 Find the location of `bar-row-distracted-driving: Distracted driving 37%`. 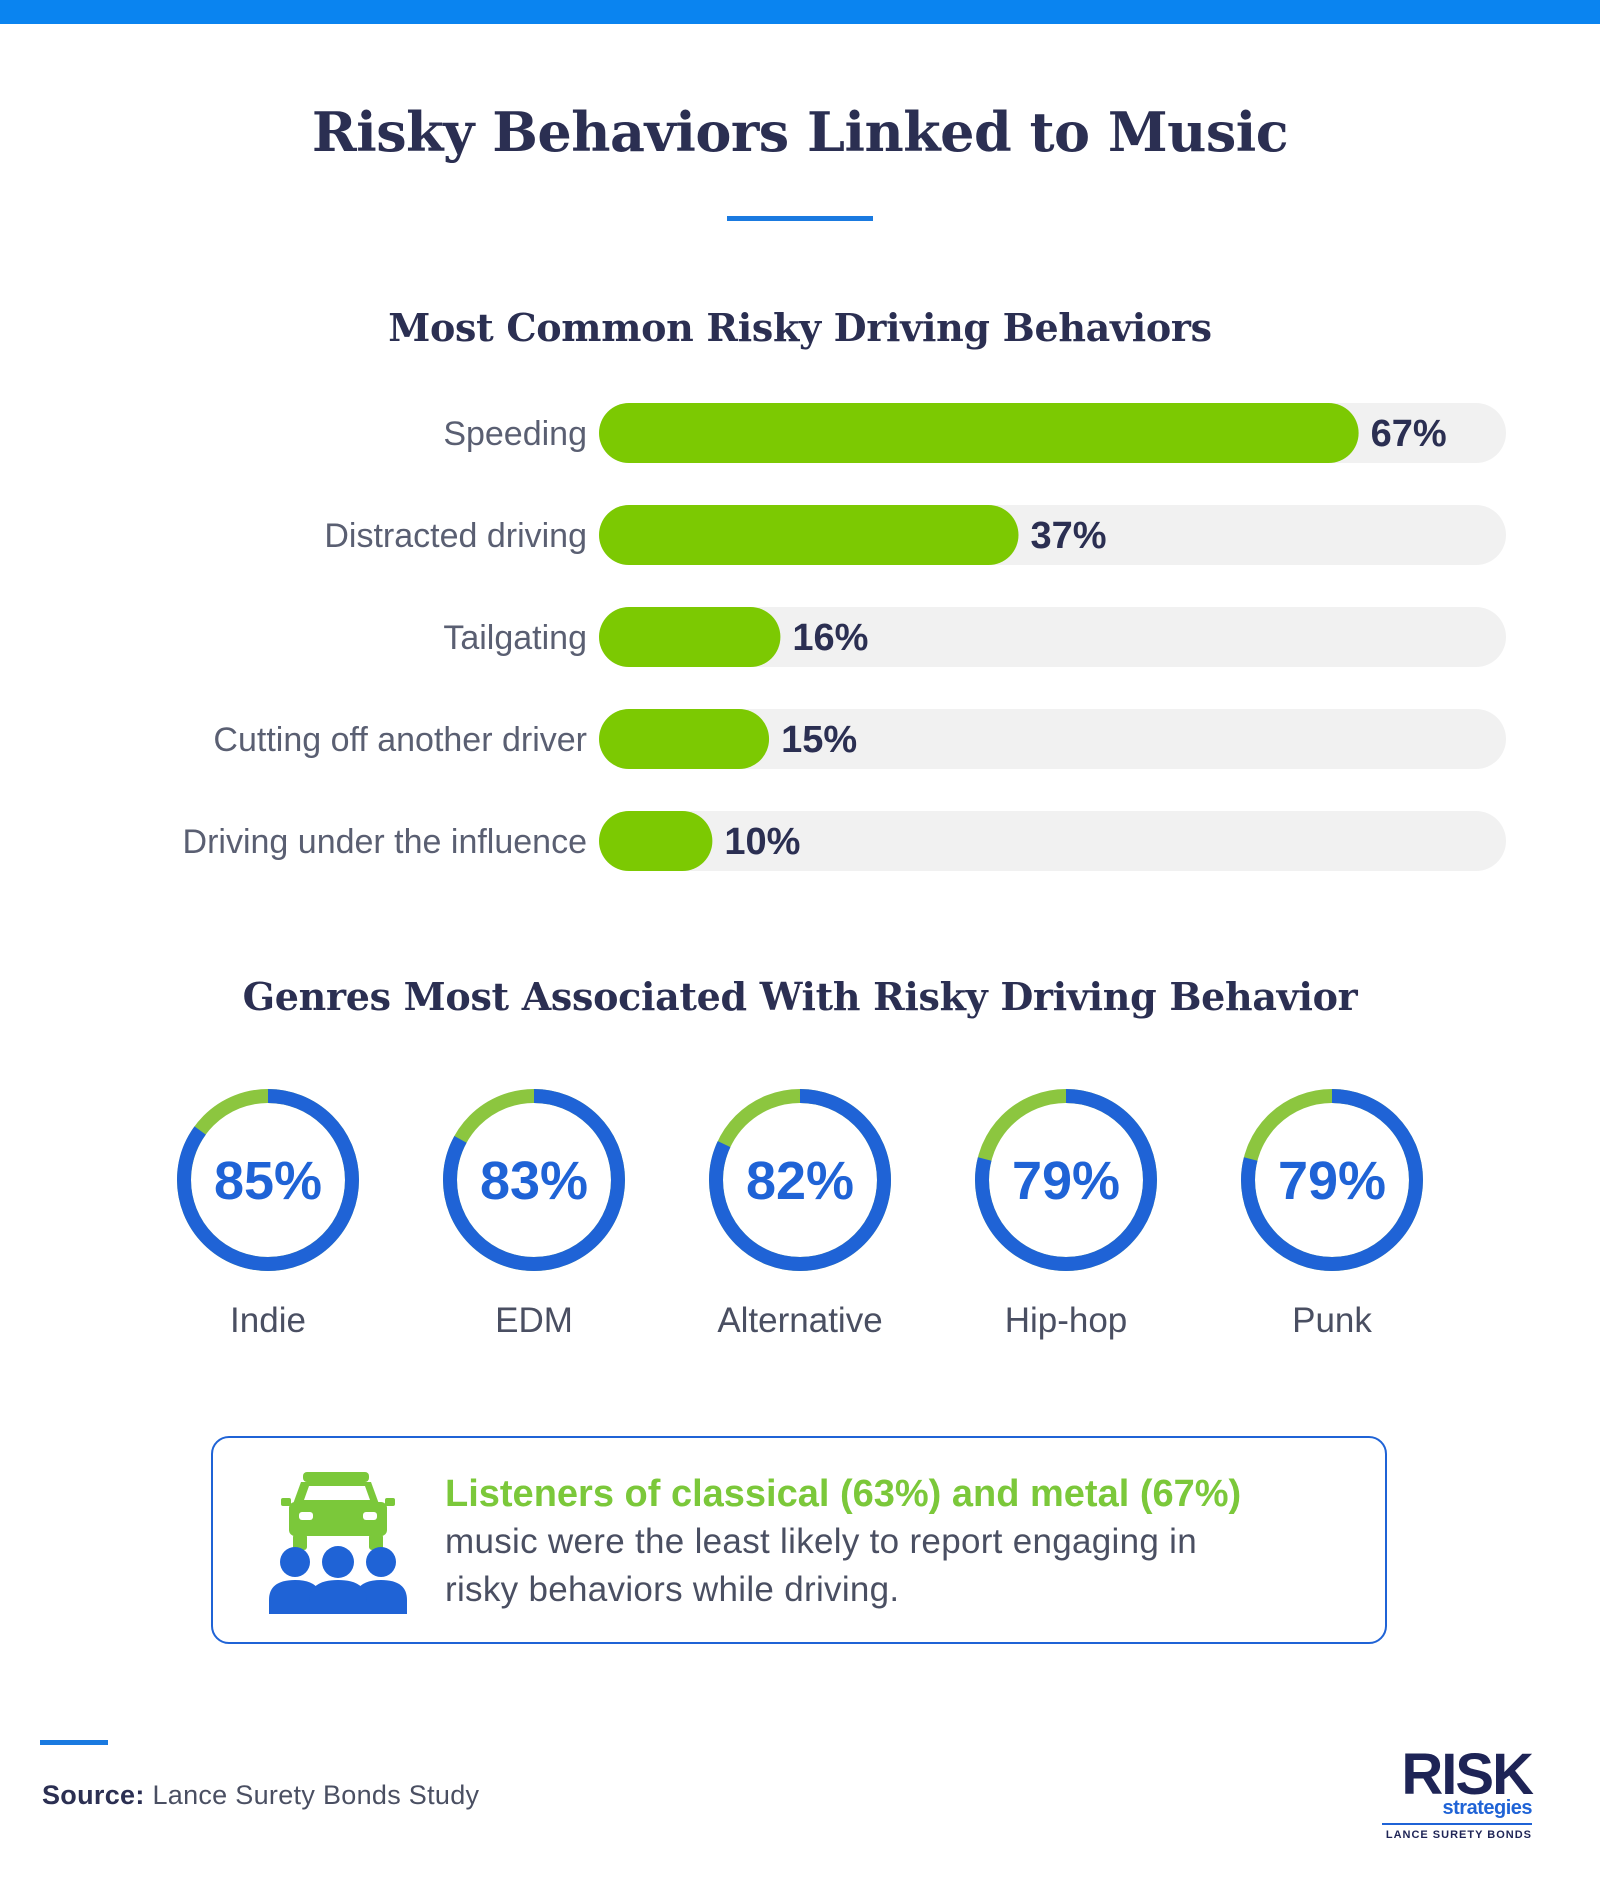

bar-row-distracted-driving: Distracted driving 37% is located at coordinates (915, 535).